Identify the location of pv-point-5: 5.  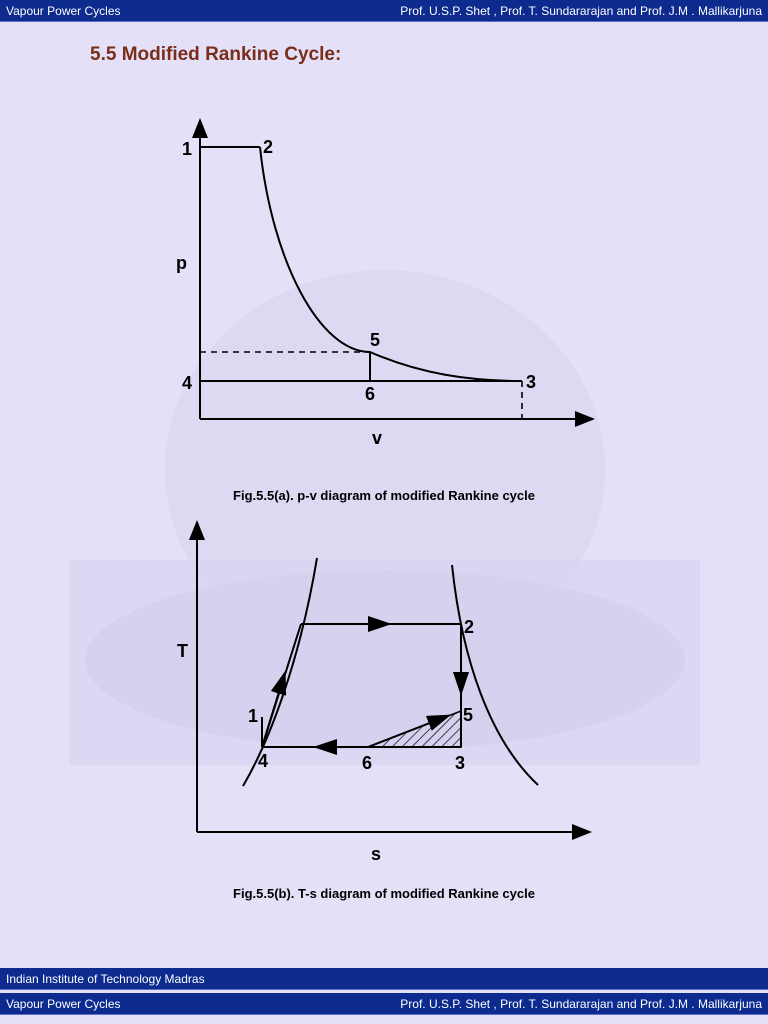
(375, 340).